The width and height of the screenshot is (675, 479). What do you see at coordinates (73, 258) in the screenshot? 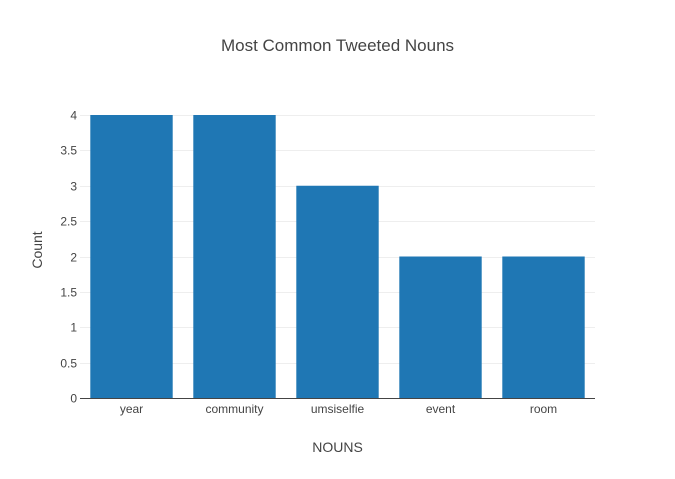
I see `y-tick-label: 2` at bounding box center [73, 258].